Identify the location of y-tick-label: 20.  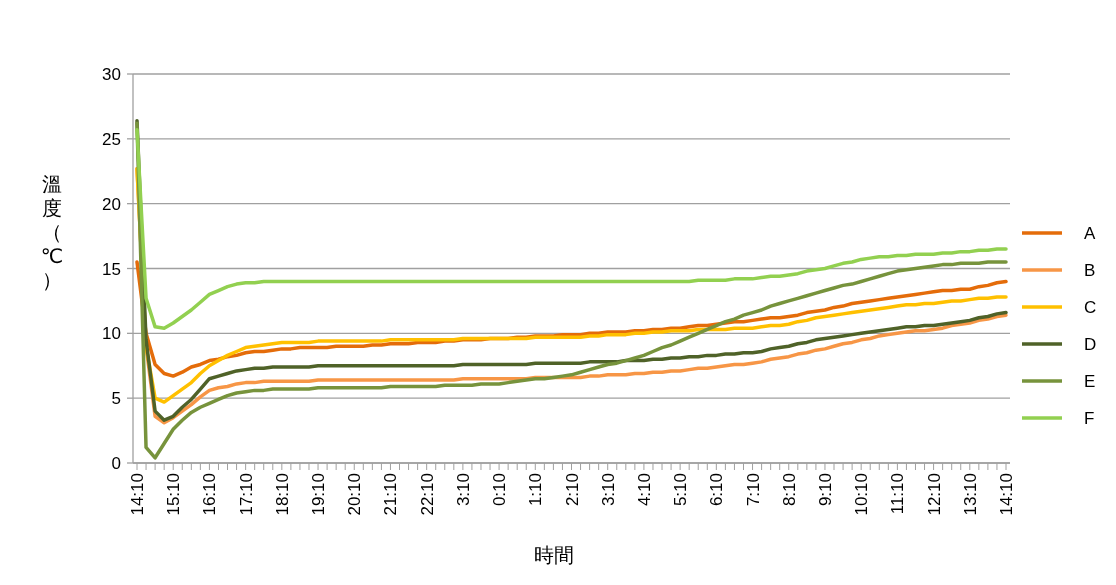
(111, 204).